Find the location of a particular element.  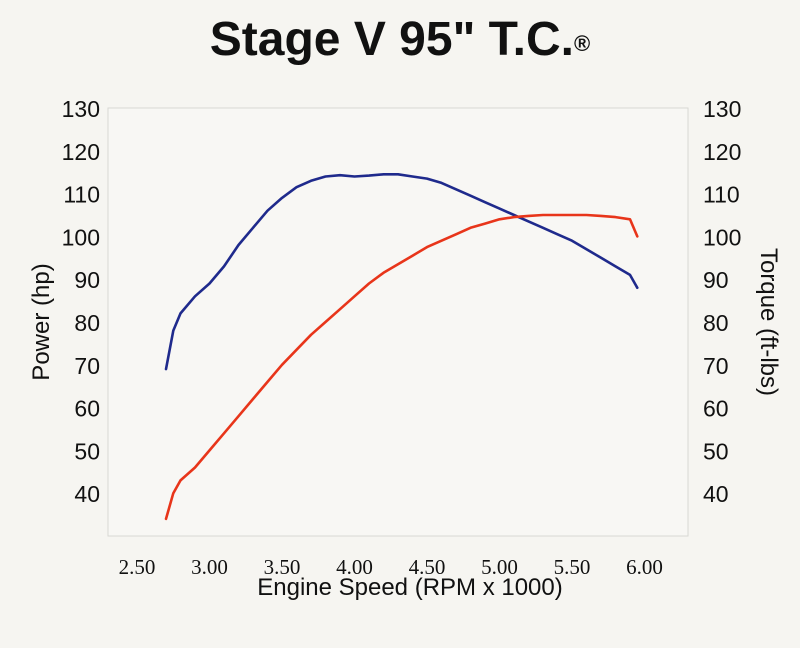

y-axis-label-right: Torque (ft-lbs) is located at coordinates (768, 322).